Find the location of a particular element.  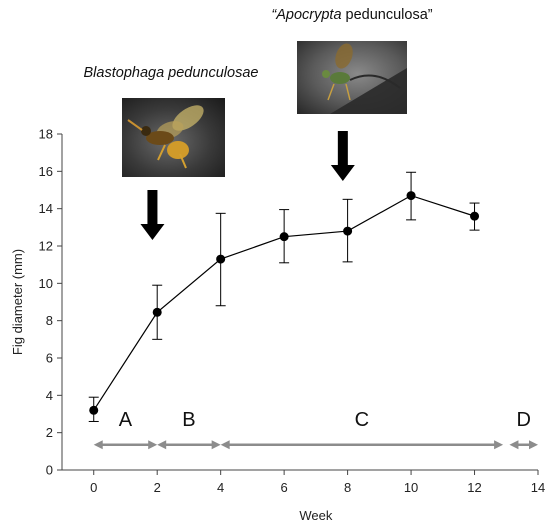

y-axis-label: Fig diameter (mm) is located at coordinates (17, 302).